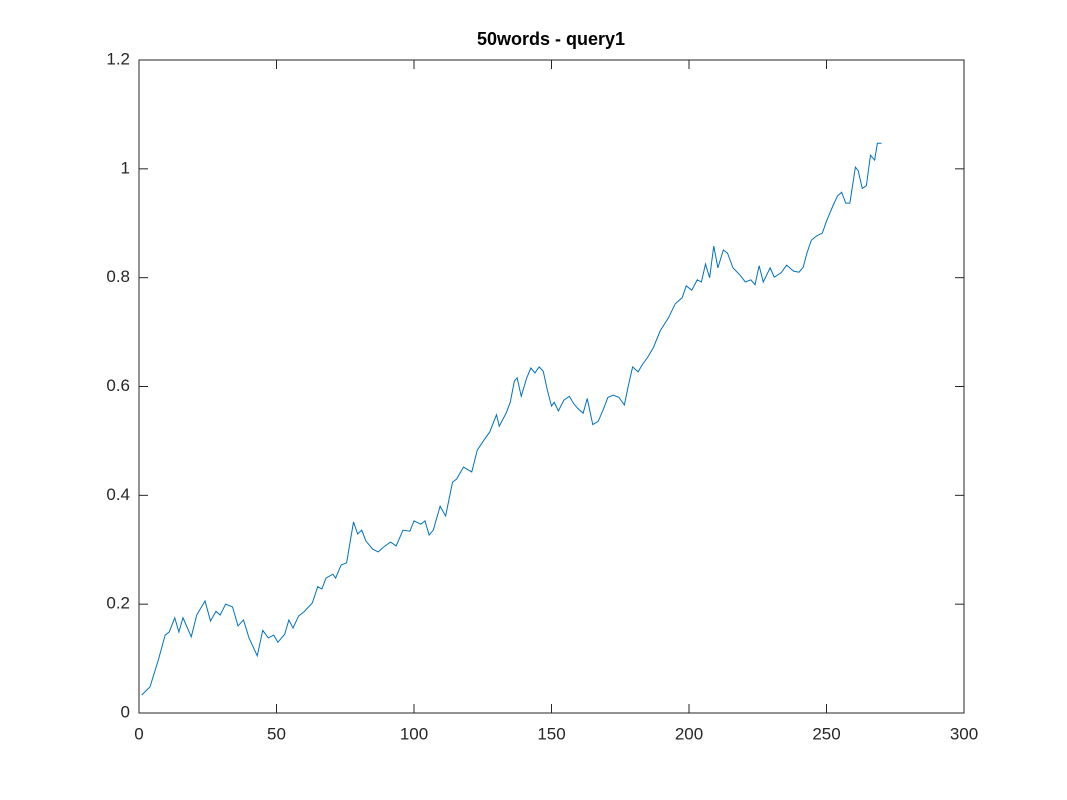 This screenshot has height=800, width=1067. What do you see at coordinates (964, 733) in the screenshot?
I see `x-tick-label: 300` at bounding box center [964, 733].